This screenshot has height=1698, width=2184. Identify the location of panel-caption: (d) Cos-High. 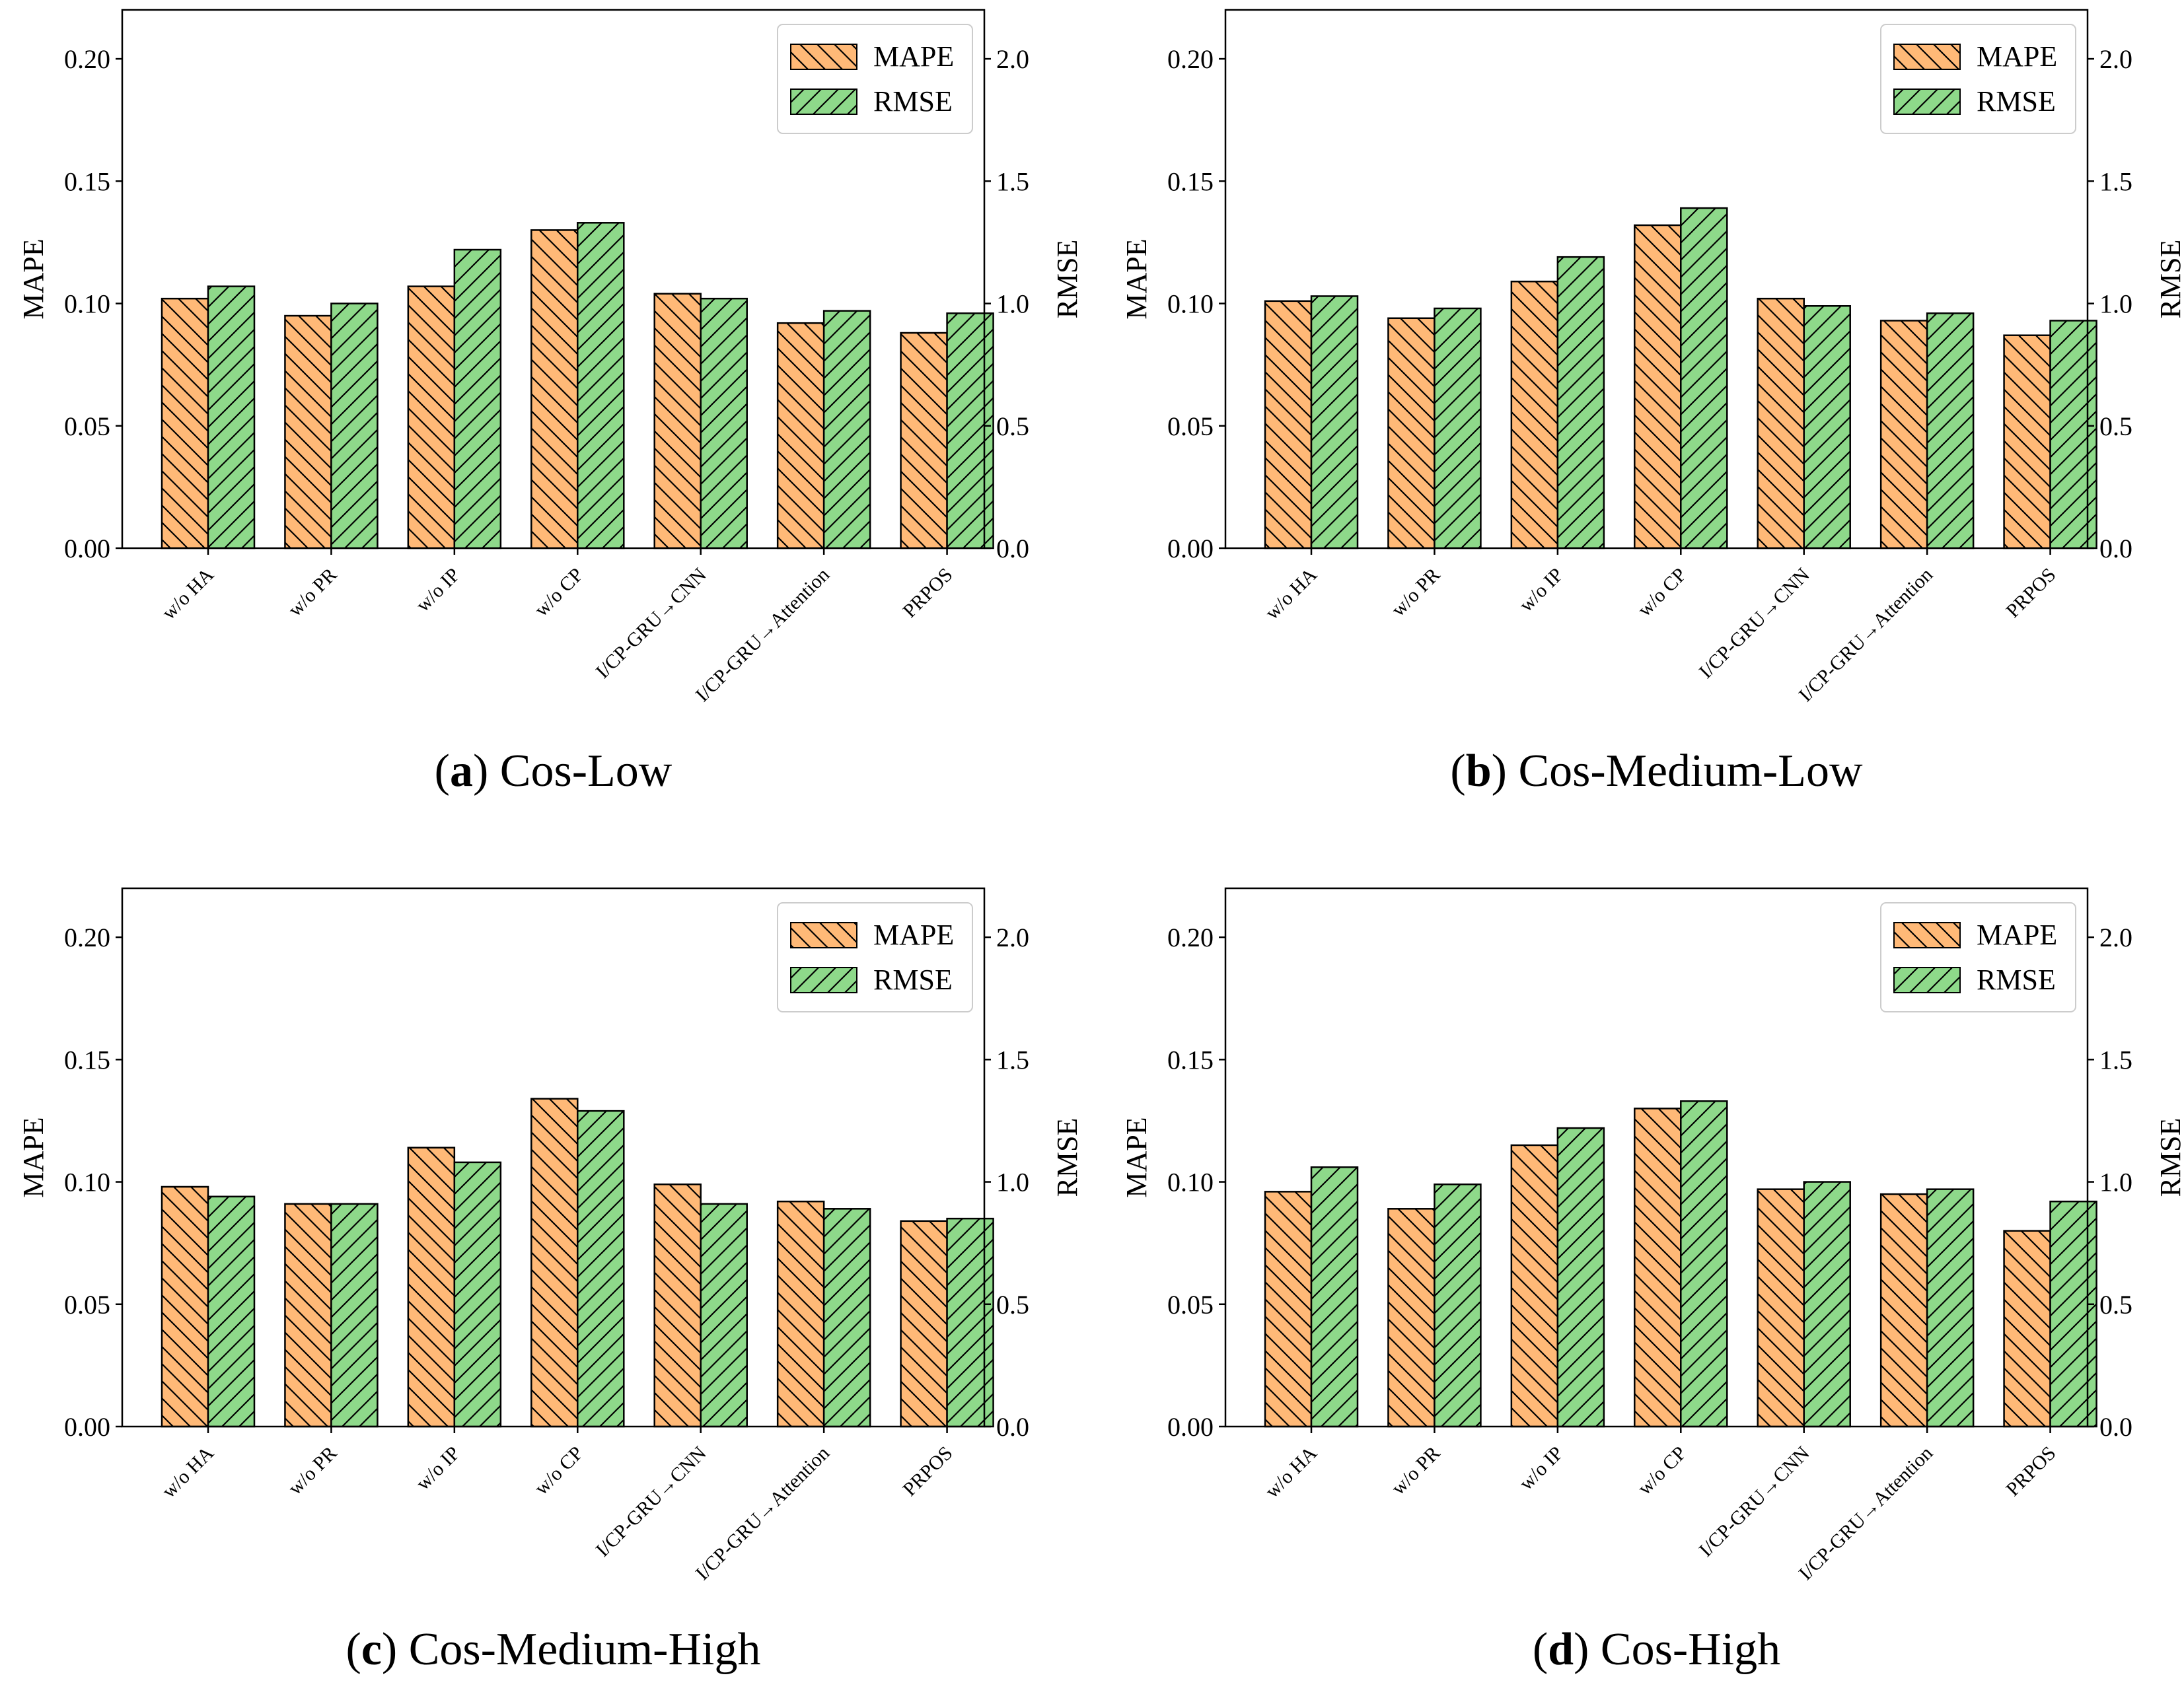
(1656, 1650).